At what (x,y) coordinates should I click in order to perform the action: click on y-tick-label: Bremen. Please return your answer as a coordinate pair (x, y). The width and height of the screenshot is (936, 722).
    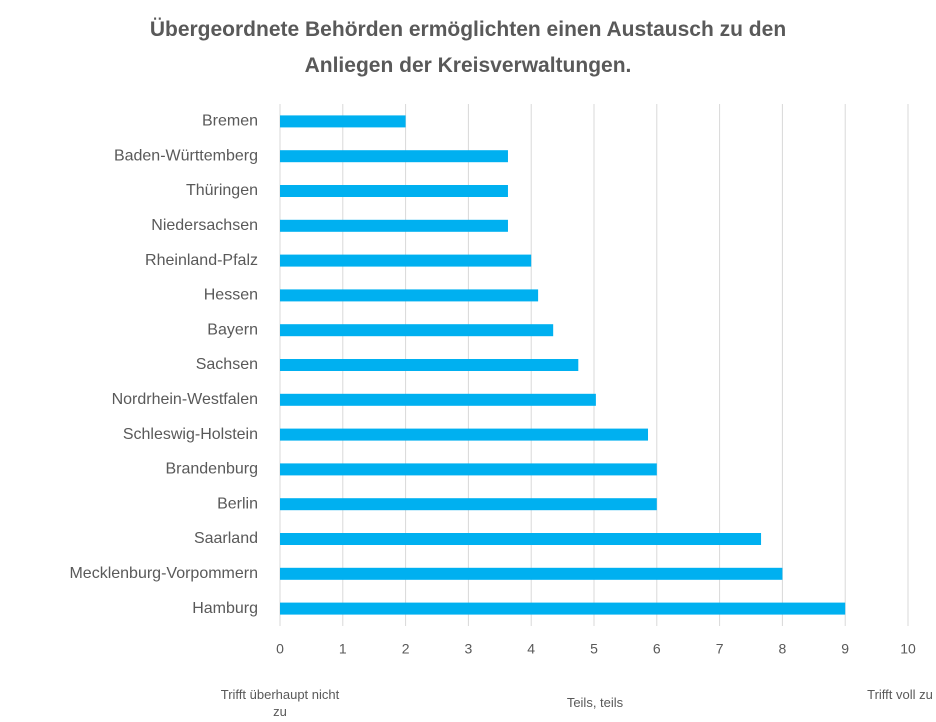
    Looking at the image, I should click on (230, 121).